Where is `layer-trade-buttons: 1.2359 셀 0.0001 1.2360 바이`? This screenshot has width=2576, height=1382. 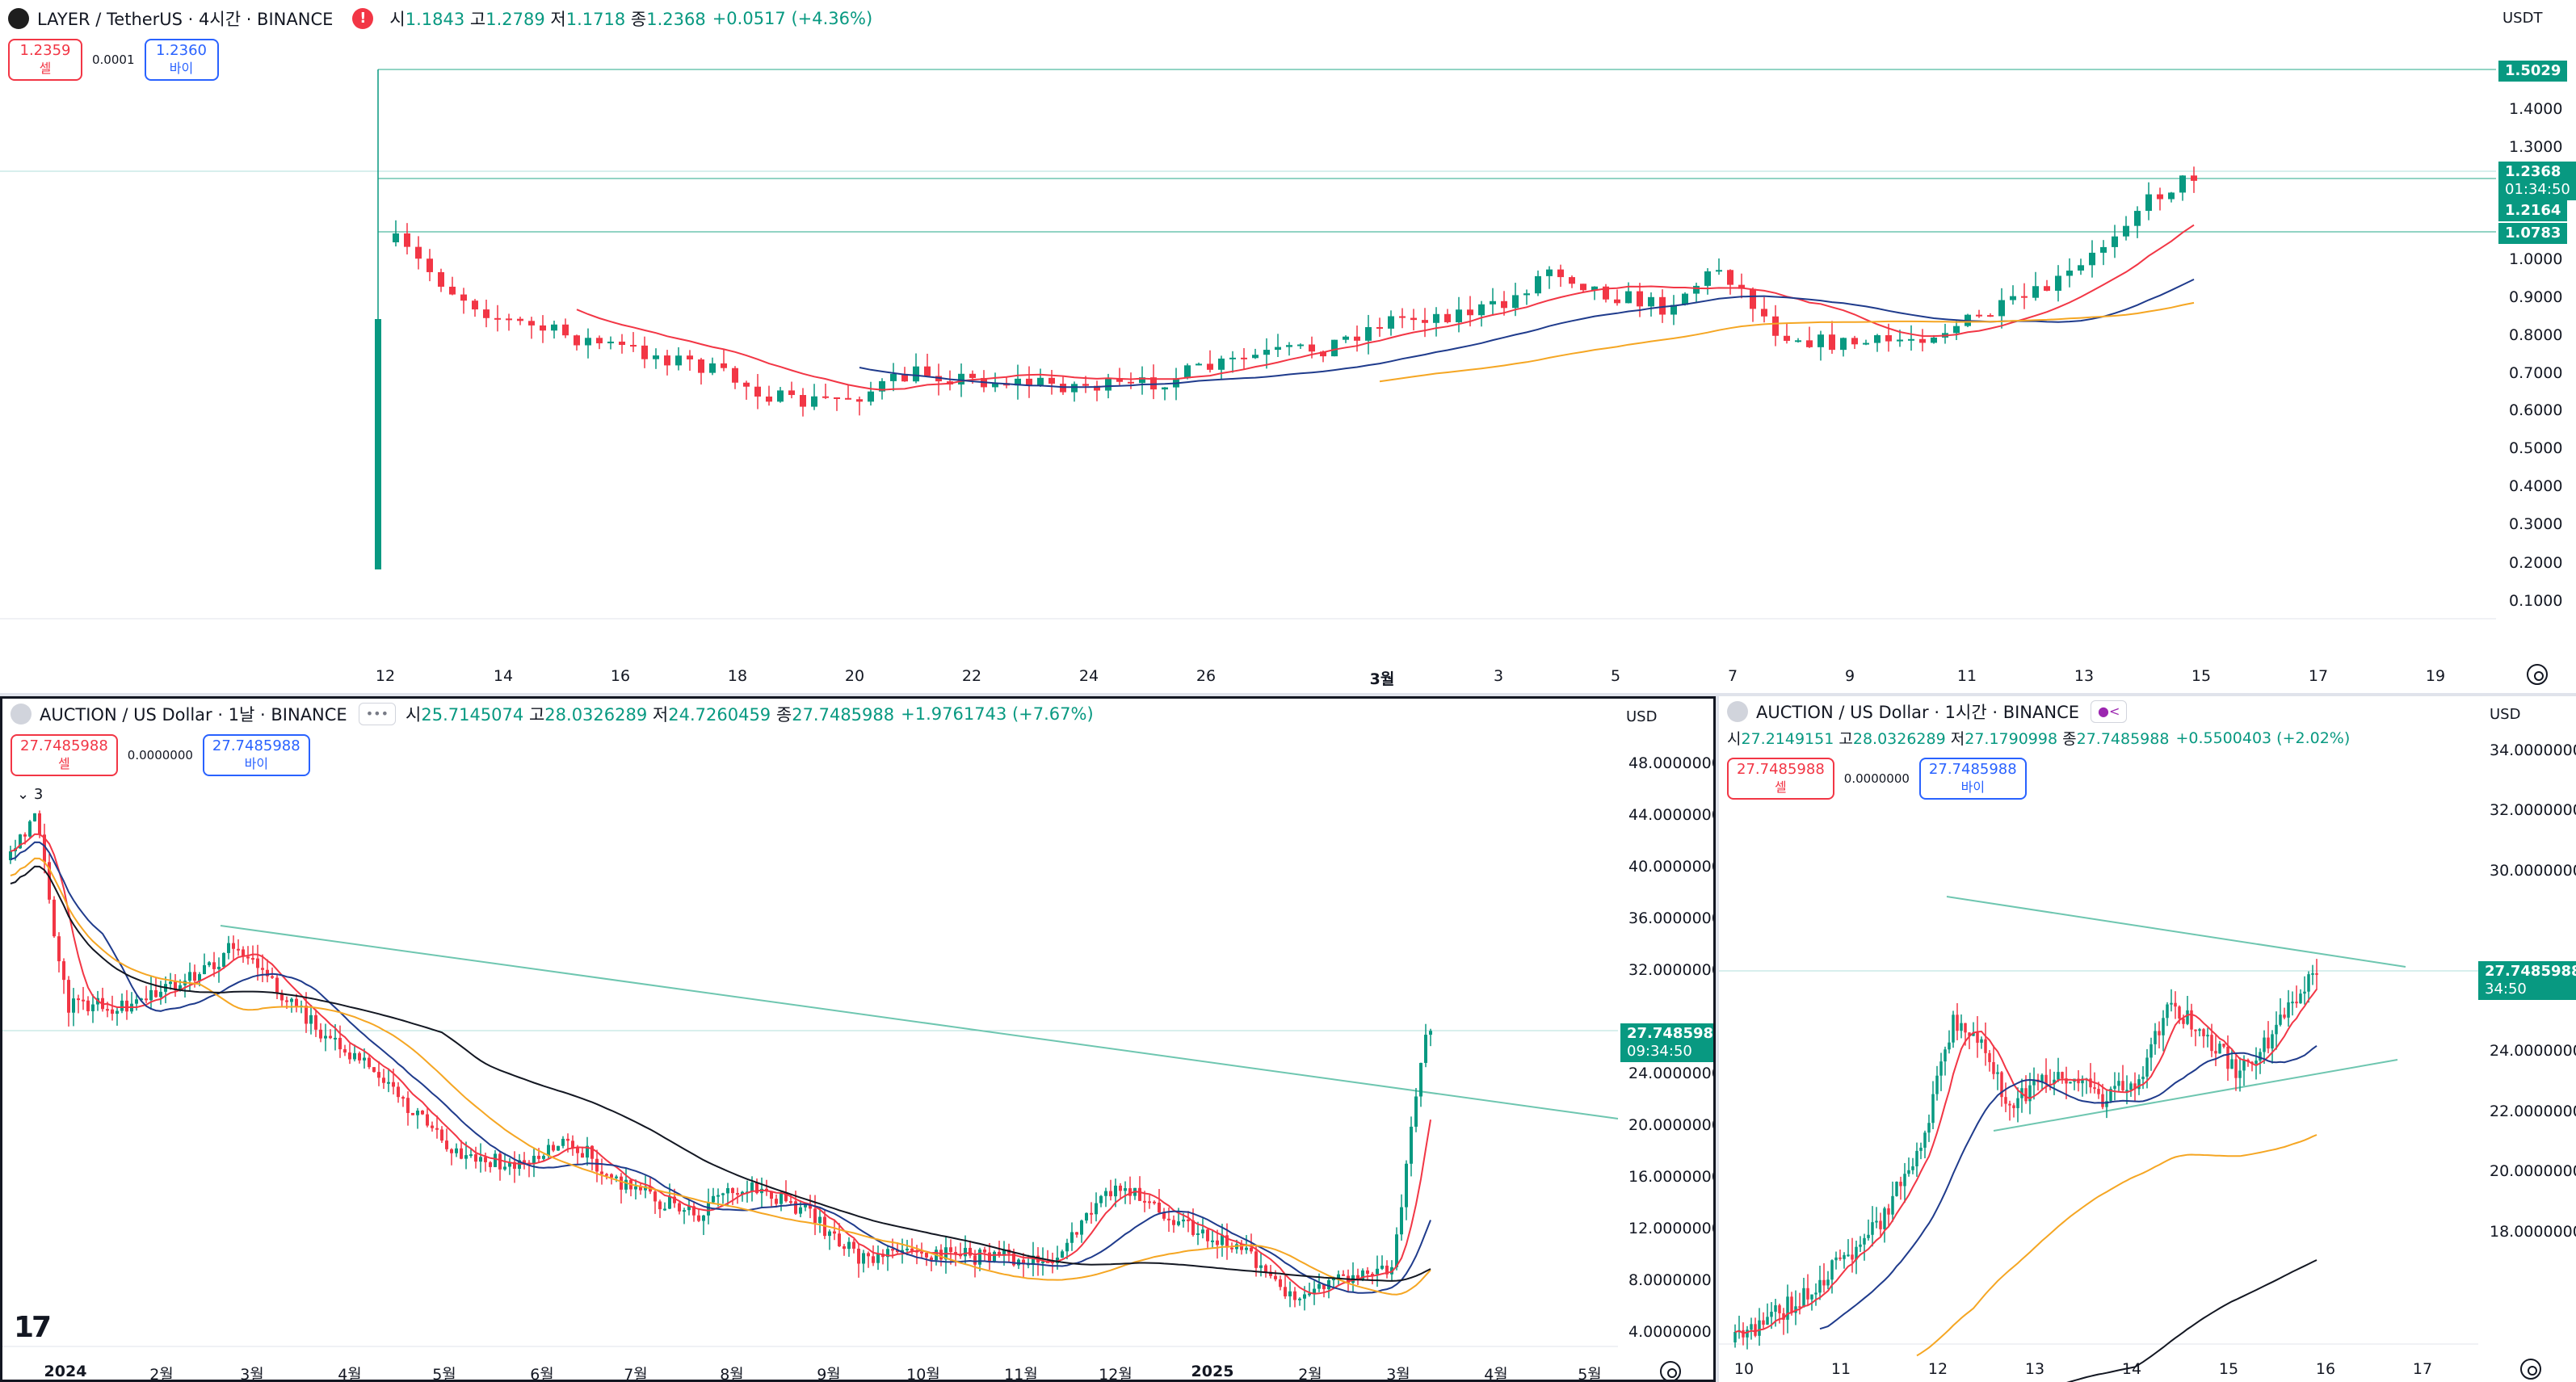 layer-trade-buttons: 1.2359 셀 0.0001 1.2360 바이 is located at coordinates (114, 60).